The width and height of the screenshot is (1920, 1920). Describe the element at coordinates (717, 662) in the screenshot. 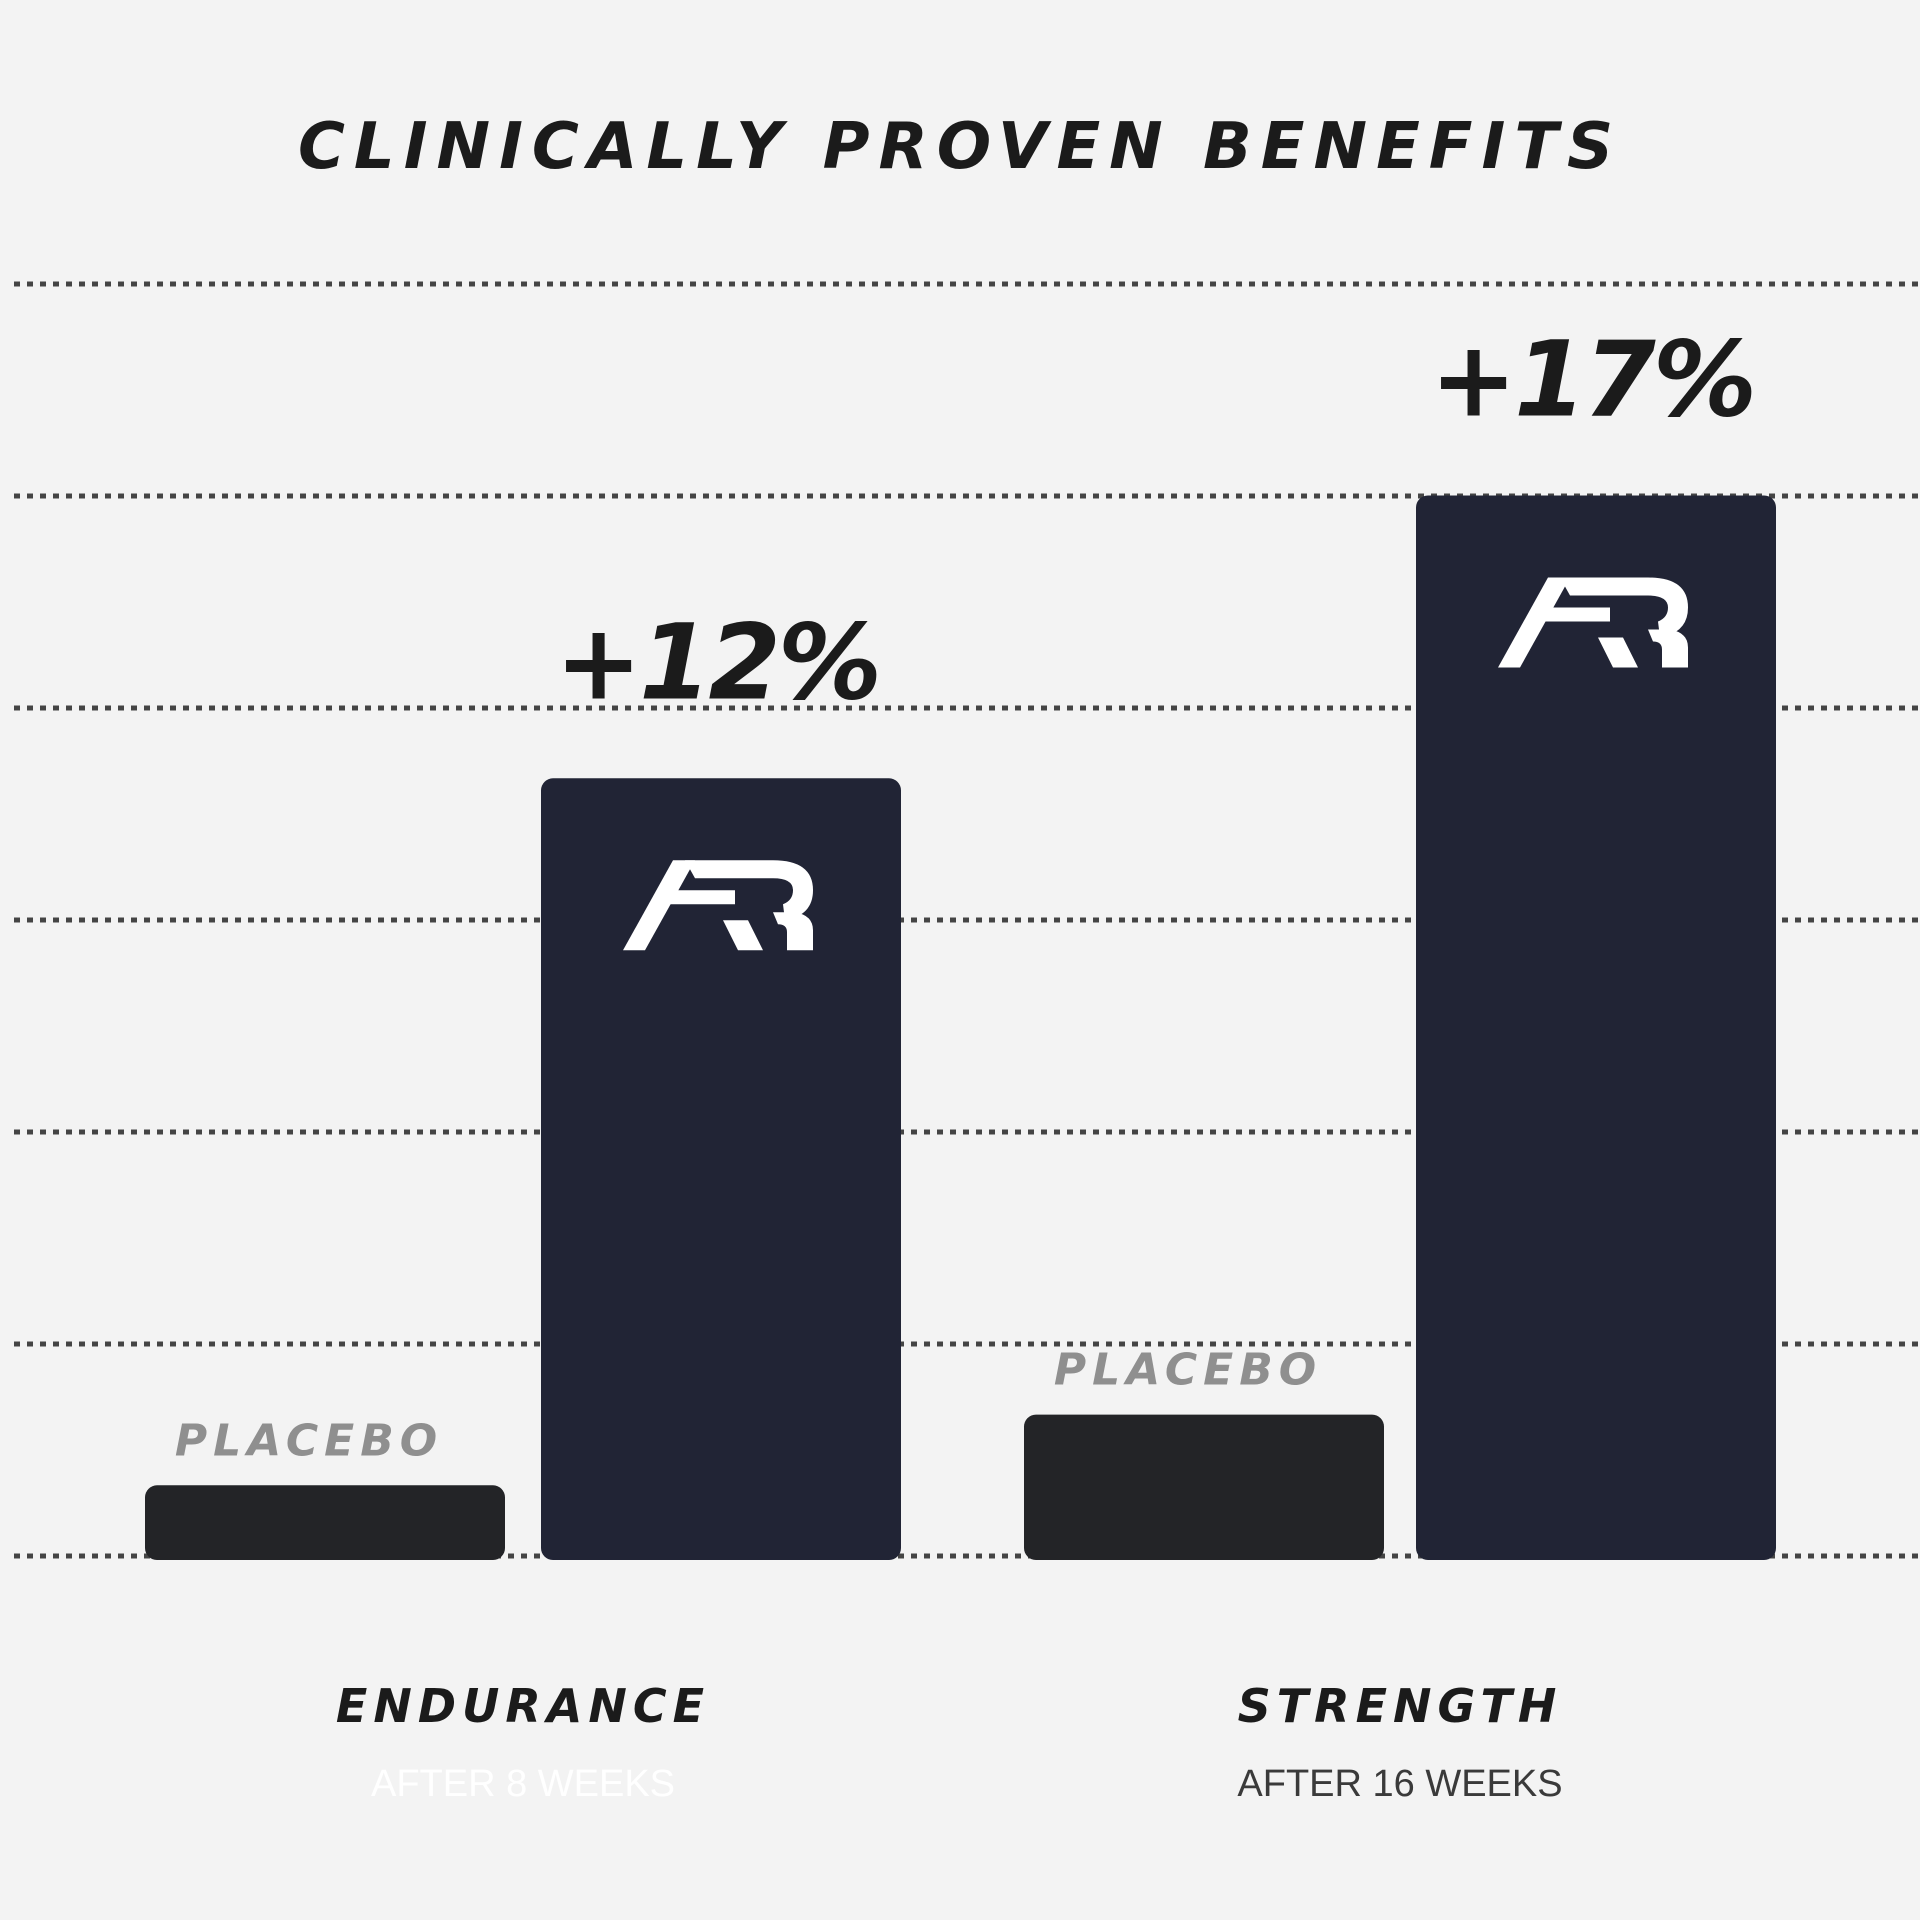

I see `value-label-endurance: +12%` at that location.